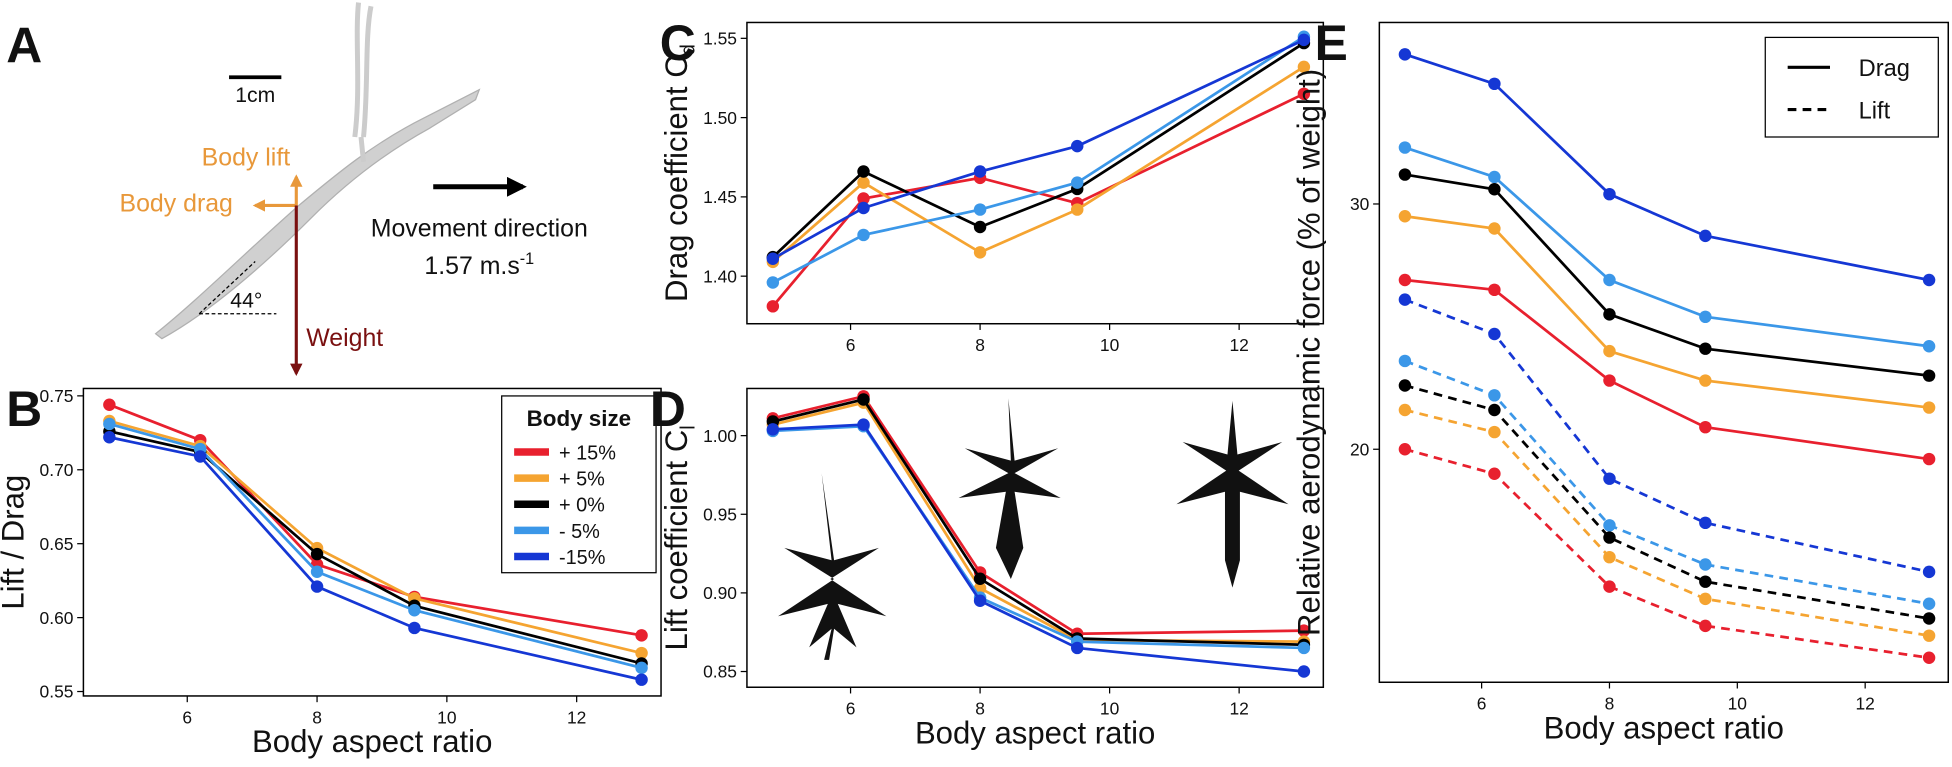 This screenshot has height=767, width=1952. I want to click on panel-letter: E, so click(1331, 43).